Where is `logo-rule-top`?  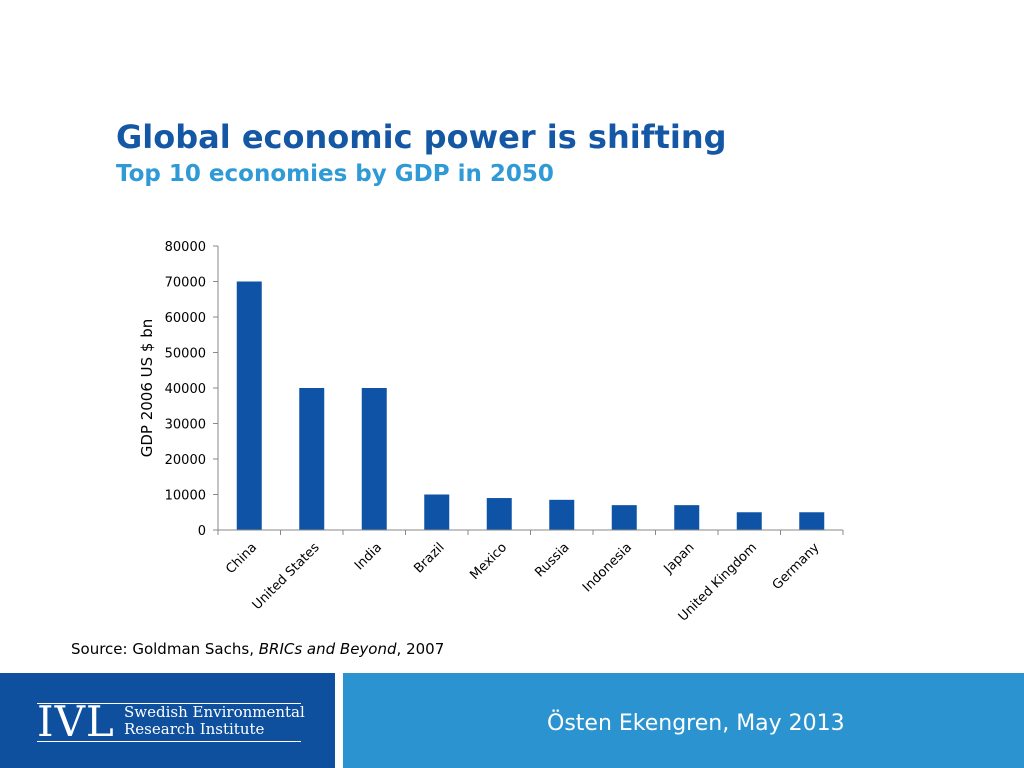
logo-rule-top is located at coordinates (169, 703).